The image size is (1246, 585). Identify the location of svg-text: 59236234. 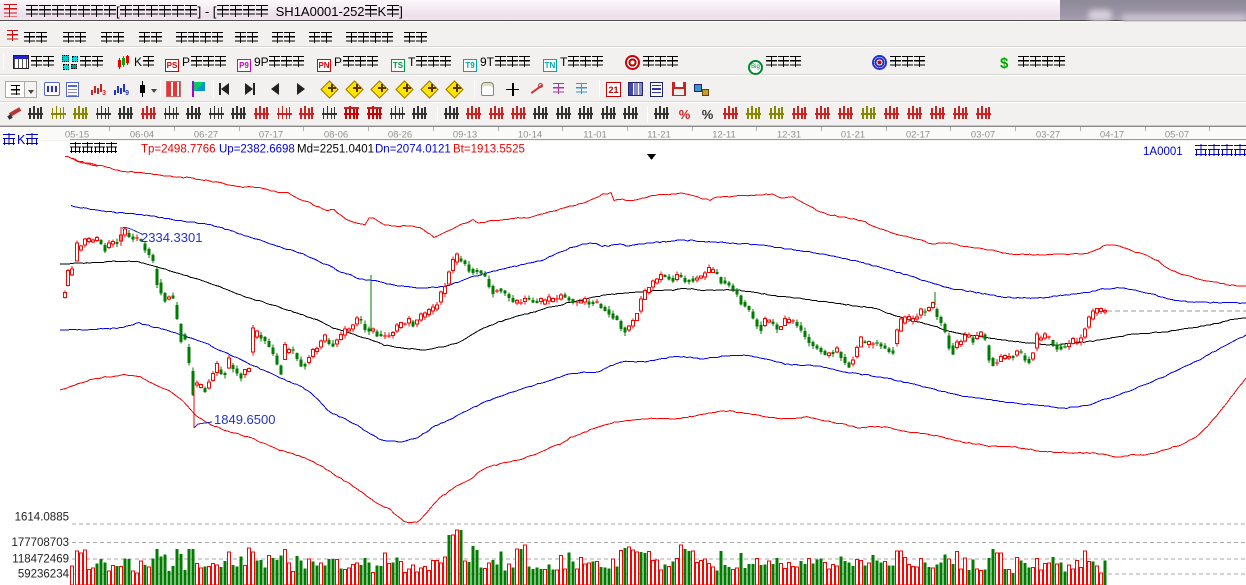
(44, 575).